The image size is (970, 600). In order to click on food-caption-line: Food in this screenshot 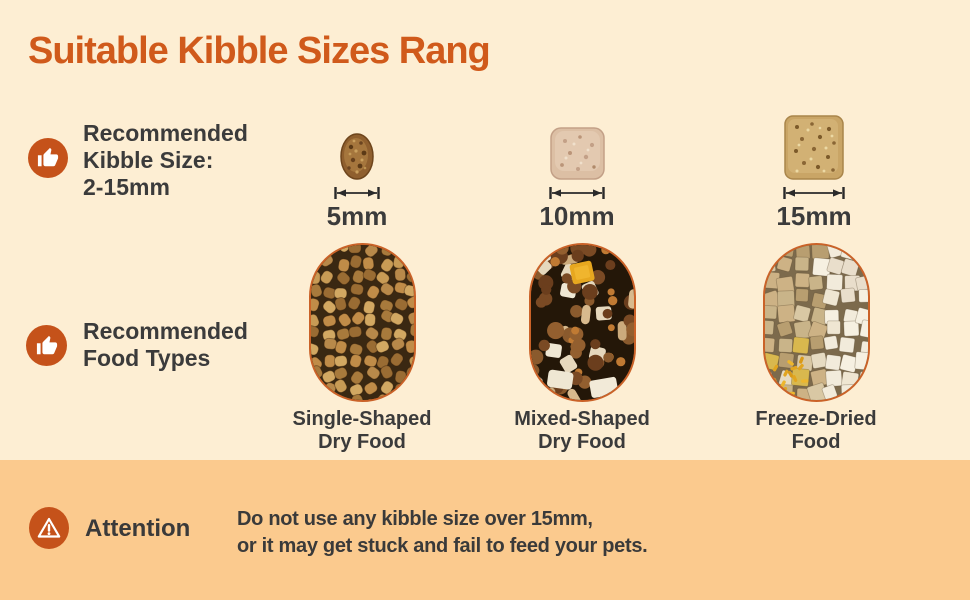, I will do `click(816, 442)`.